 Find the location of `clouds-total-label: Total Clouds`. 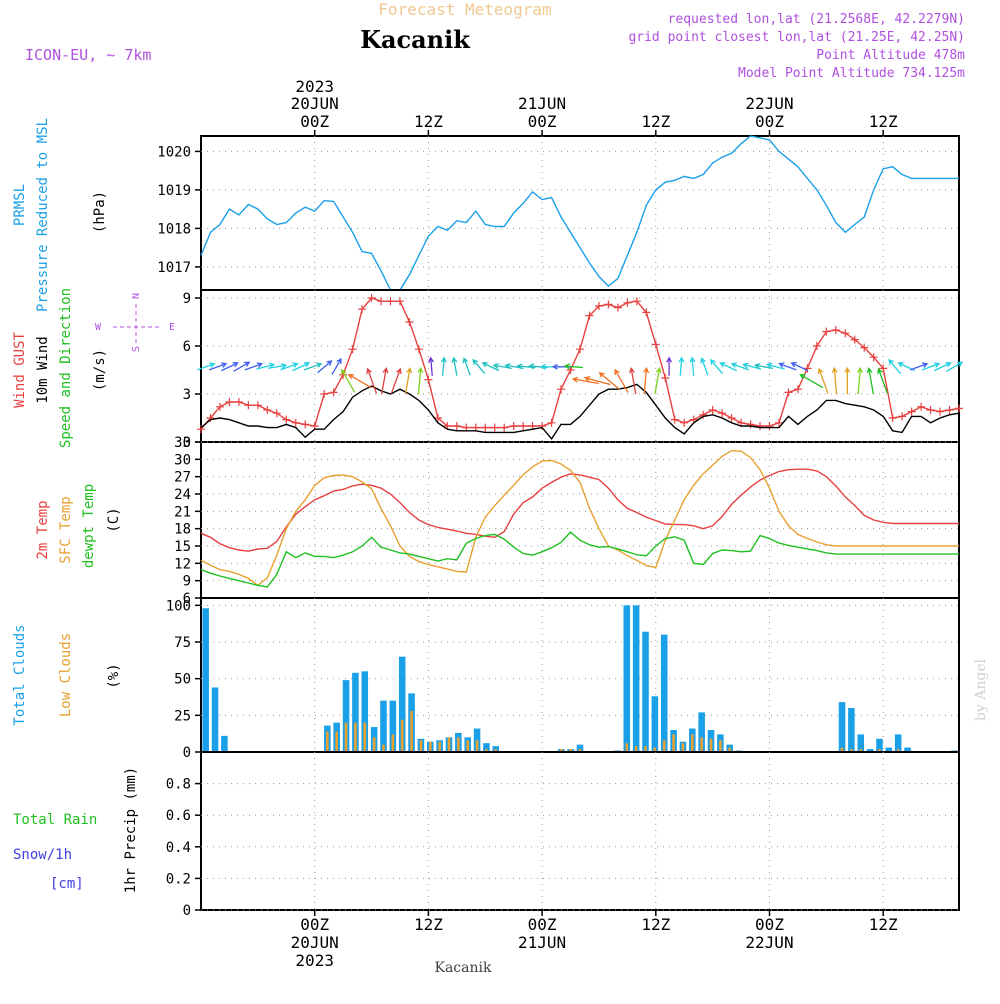

clouds-total-label: Total Clouds is located at coordinates (20, 674).